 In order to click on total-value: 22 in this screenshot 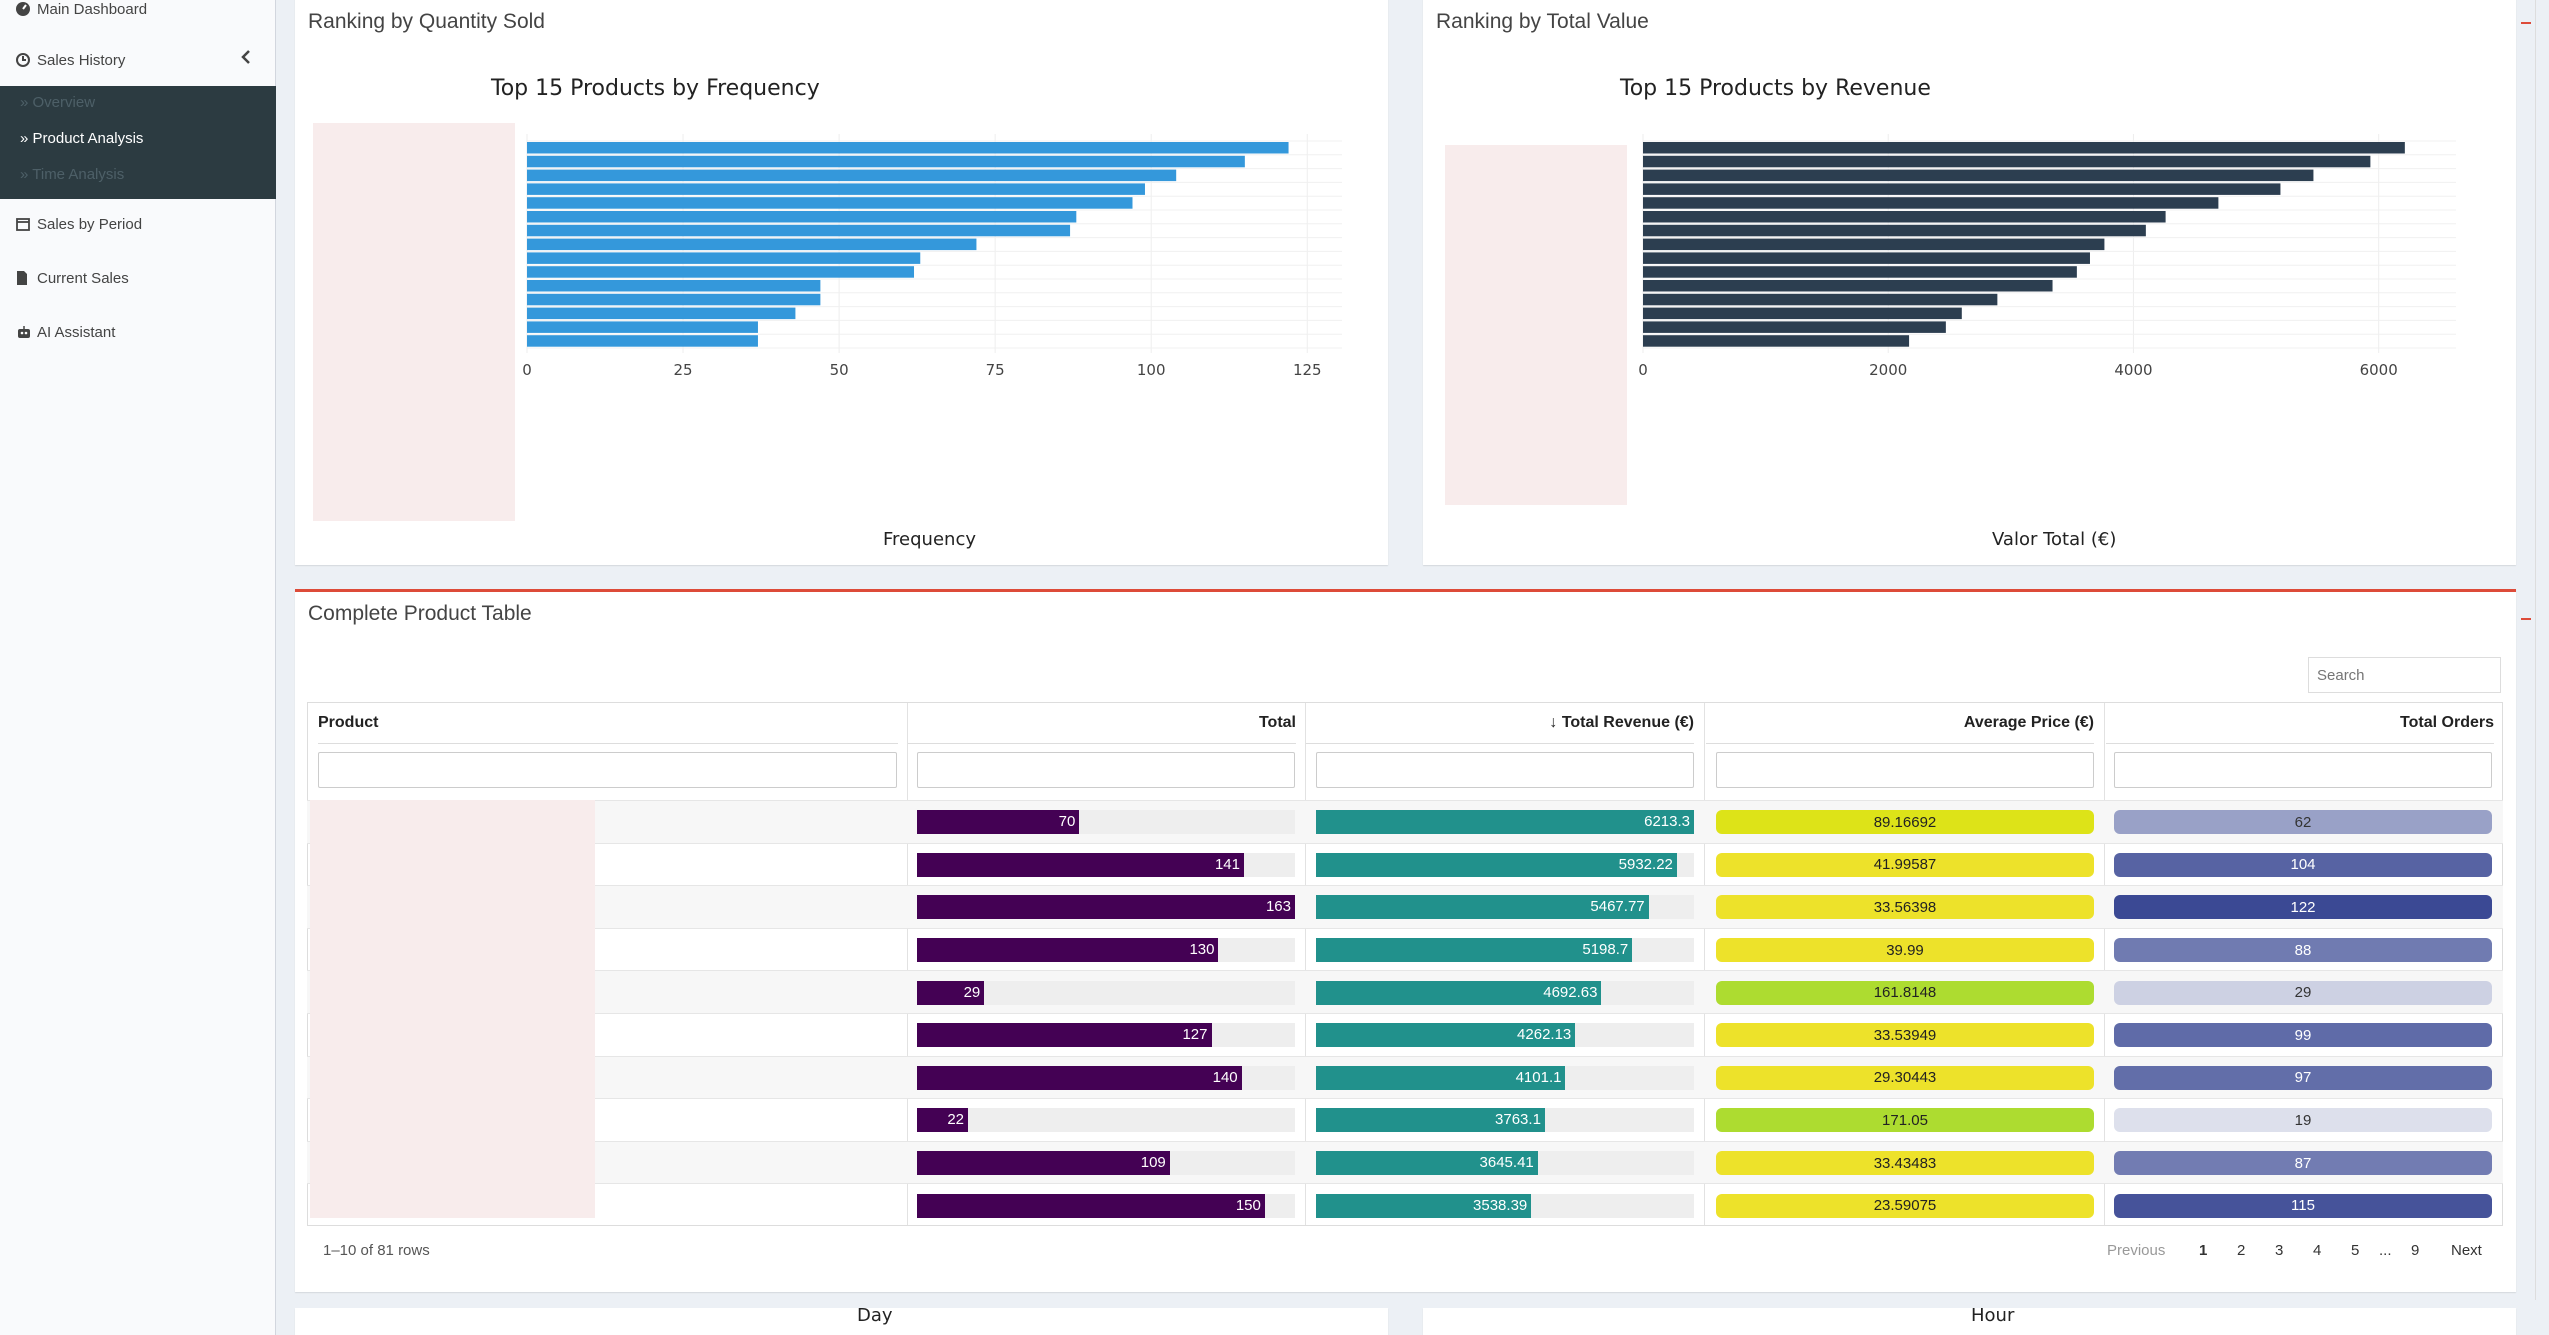, I will do `click(956, 1120)`.